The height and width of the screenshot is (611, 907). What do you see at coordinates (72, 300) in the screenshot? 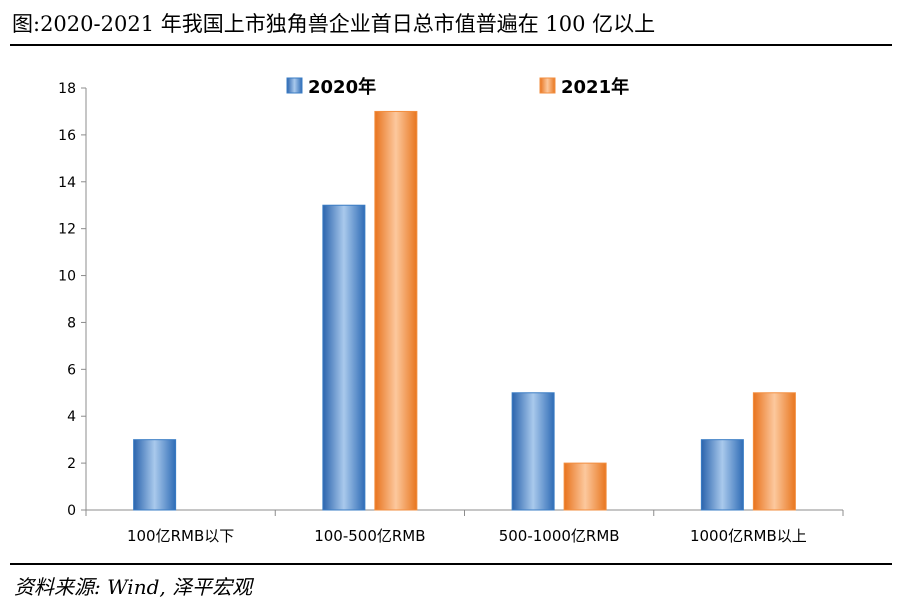
I see `y-axis-ticks: 0 2 4 6 8 10 12 14 16 18` at bounding box center [72, 300].